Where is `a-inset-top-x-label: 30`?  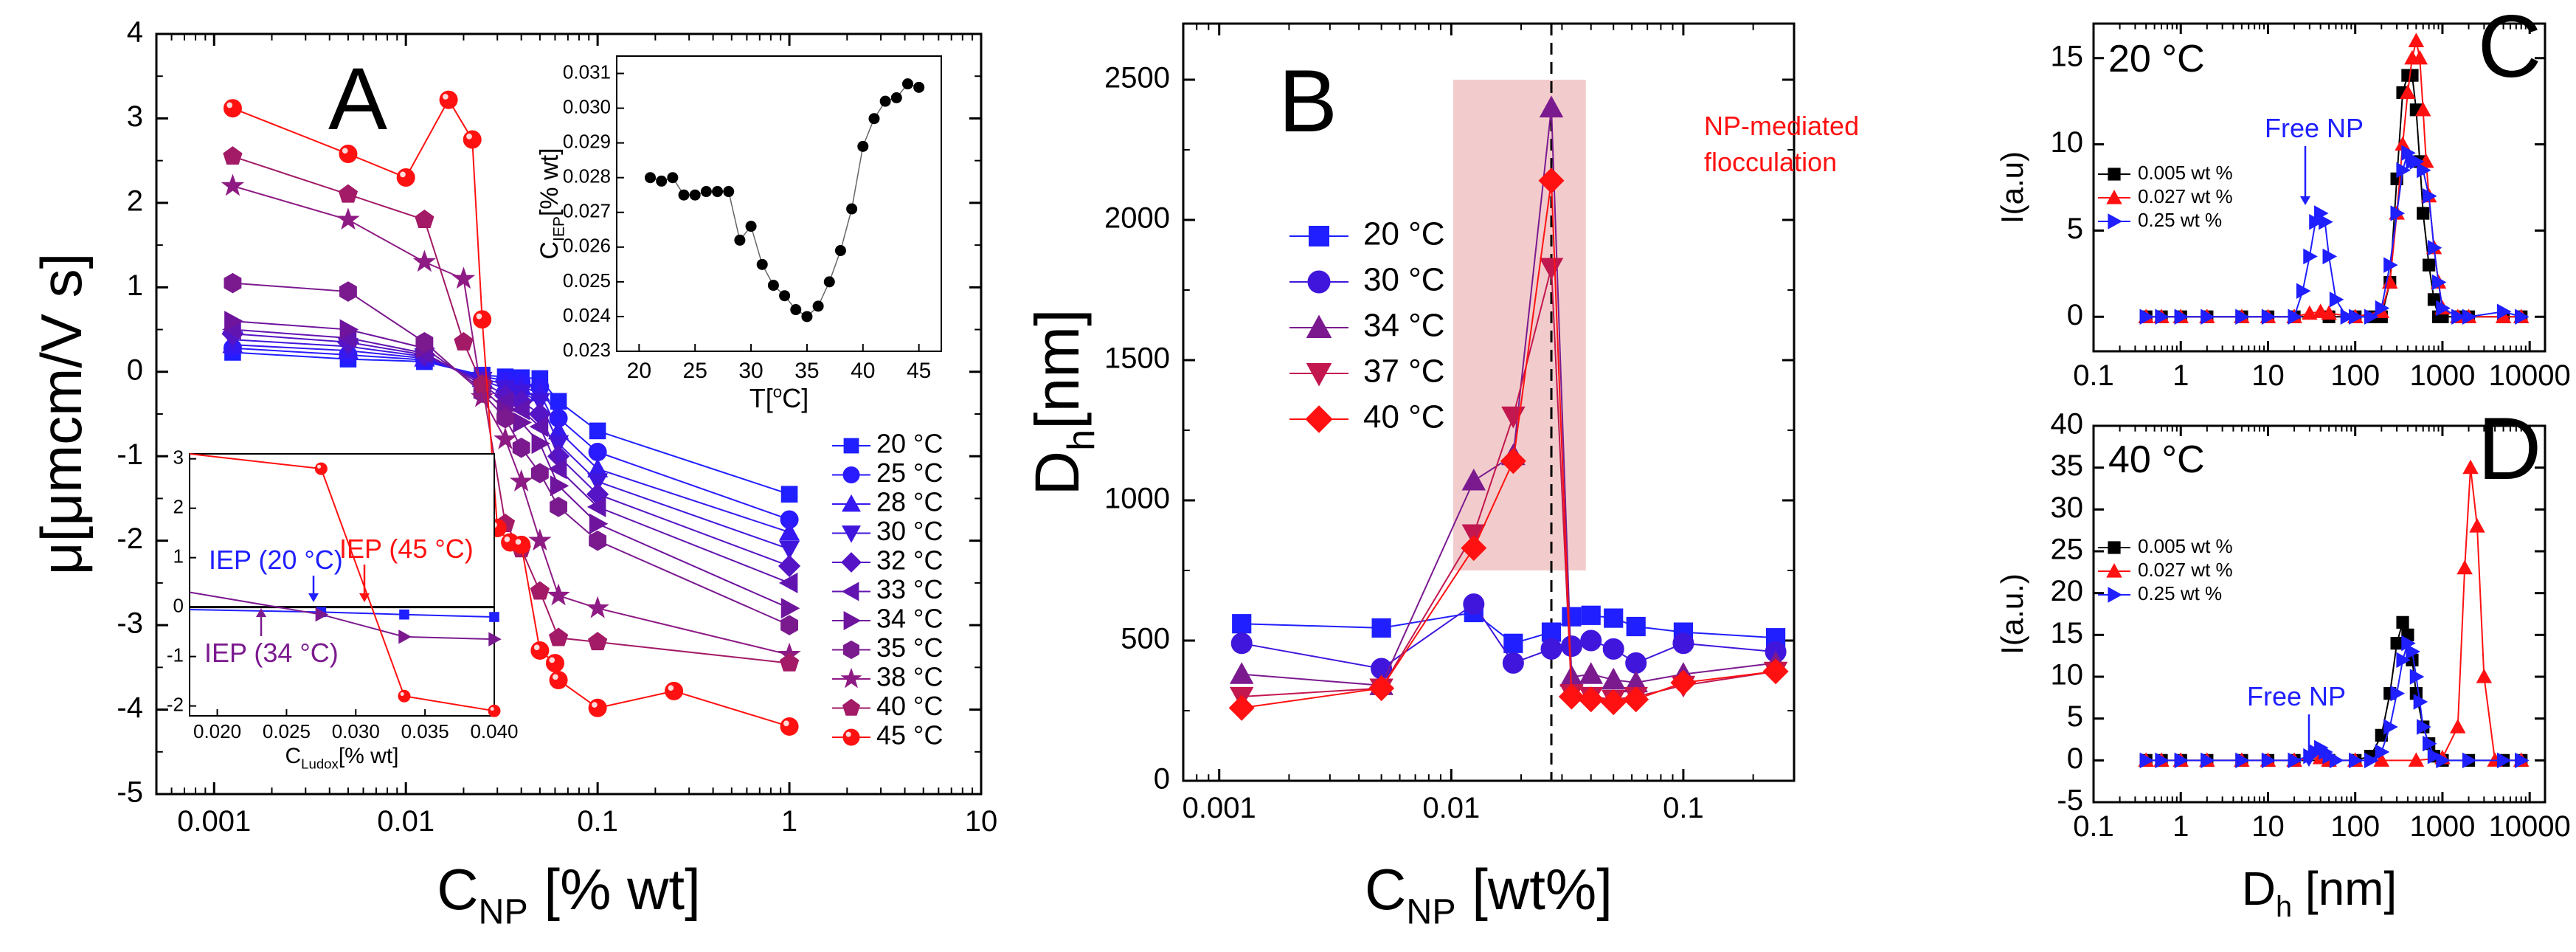
a-inset-top-x-label: 30 is located at coordinates (751, 371).